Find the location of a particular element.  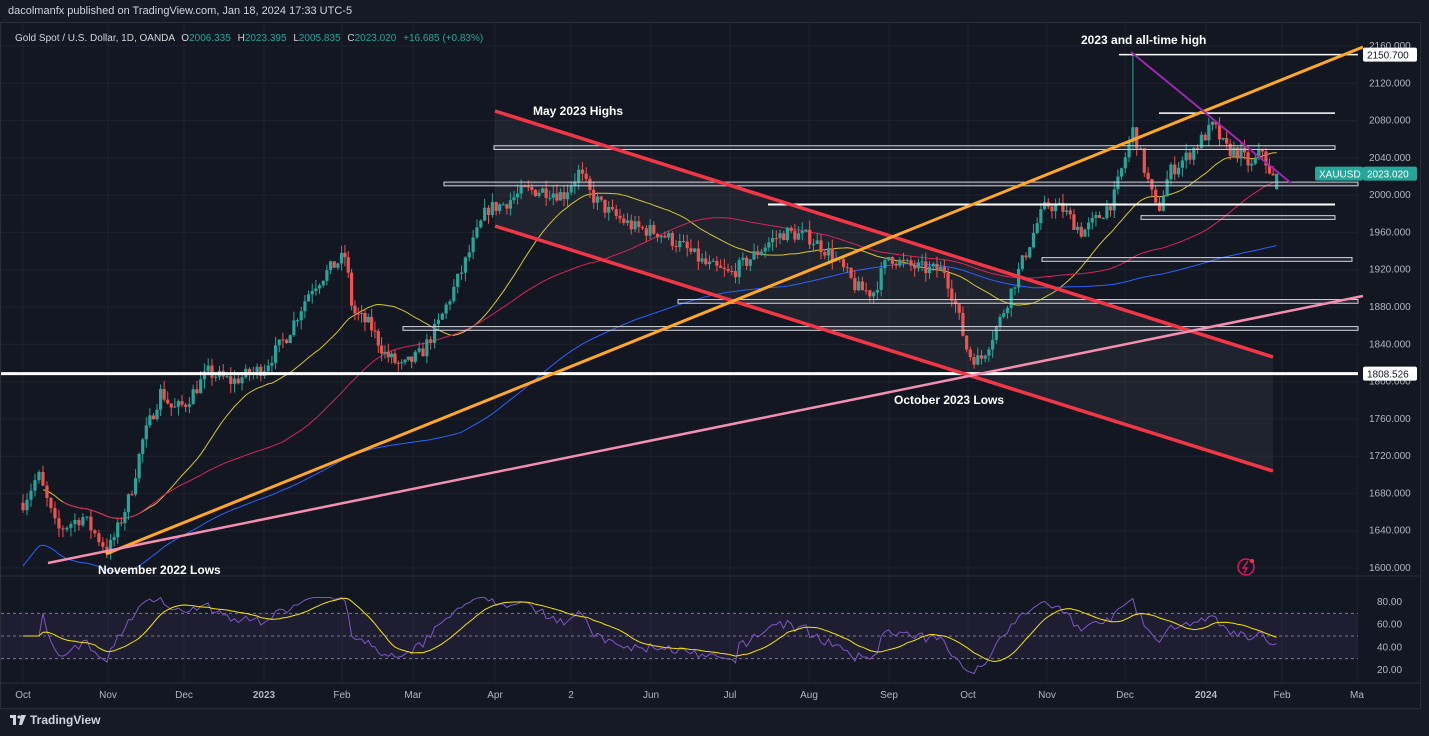

tradingview-logo-icon is located at coordinates (18, 720).